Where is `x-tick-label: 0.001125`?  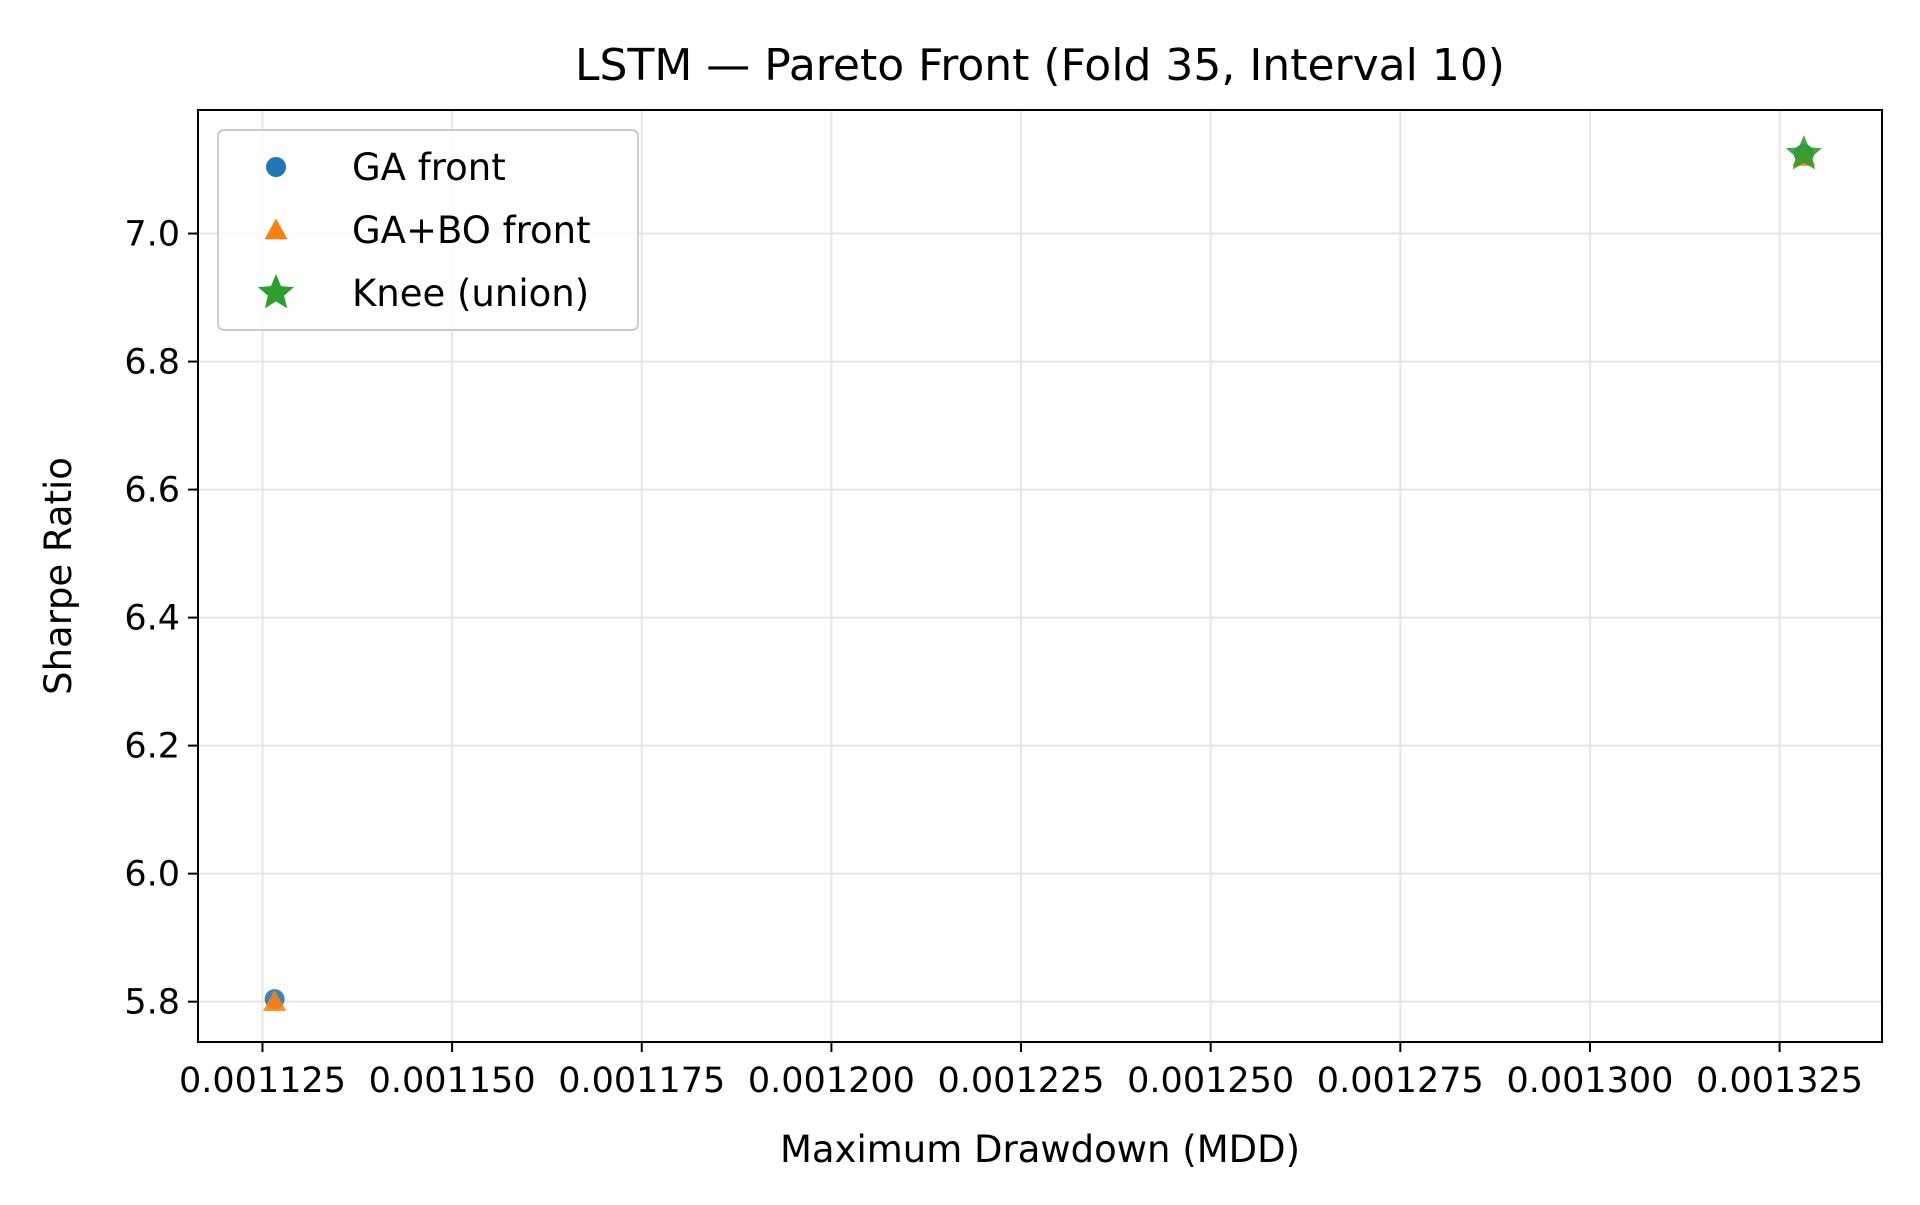 x-tick-label: 0.001125 is located at coordinates (262, 1081).